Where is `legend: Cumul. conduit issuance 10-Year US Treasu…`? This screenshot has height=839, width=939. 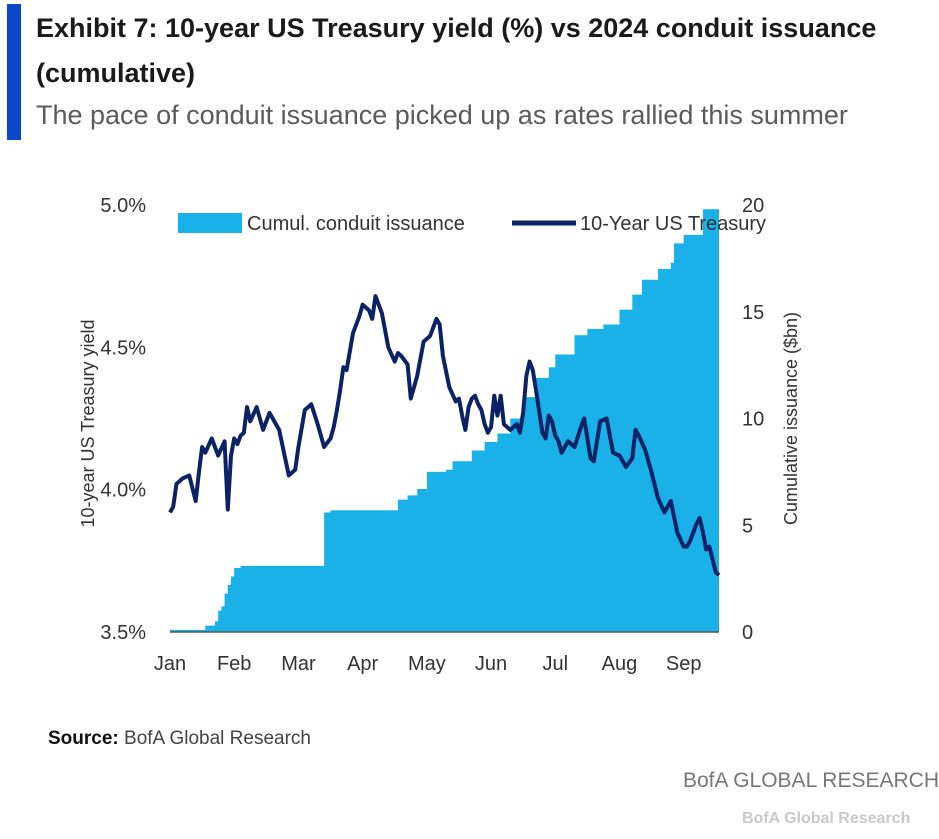
legend: Cumul. conduit issuance 10-Year US Treasu… is located at coordinates (472, 224).